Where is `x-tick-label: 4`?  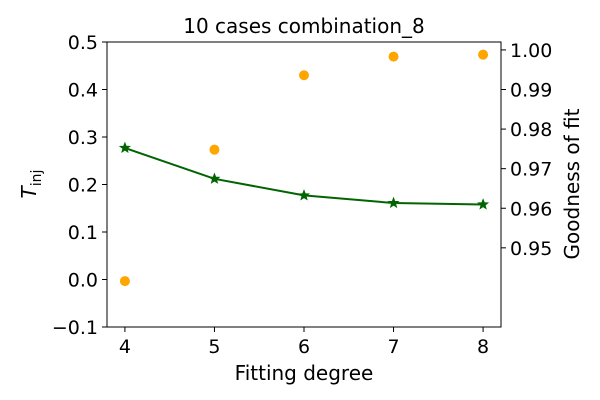
x-tick-label: 4 is located at coordinates (125, 347).